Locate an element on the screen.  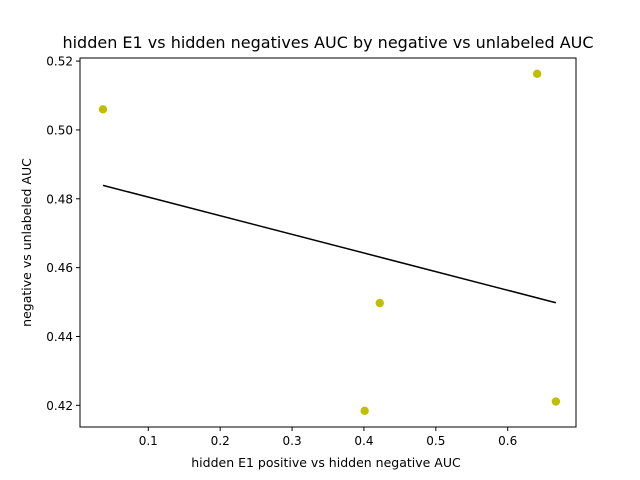
x-tick-label: 0.5 is located at coordinates (435, 441).